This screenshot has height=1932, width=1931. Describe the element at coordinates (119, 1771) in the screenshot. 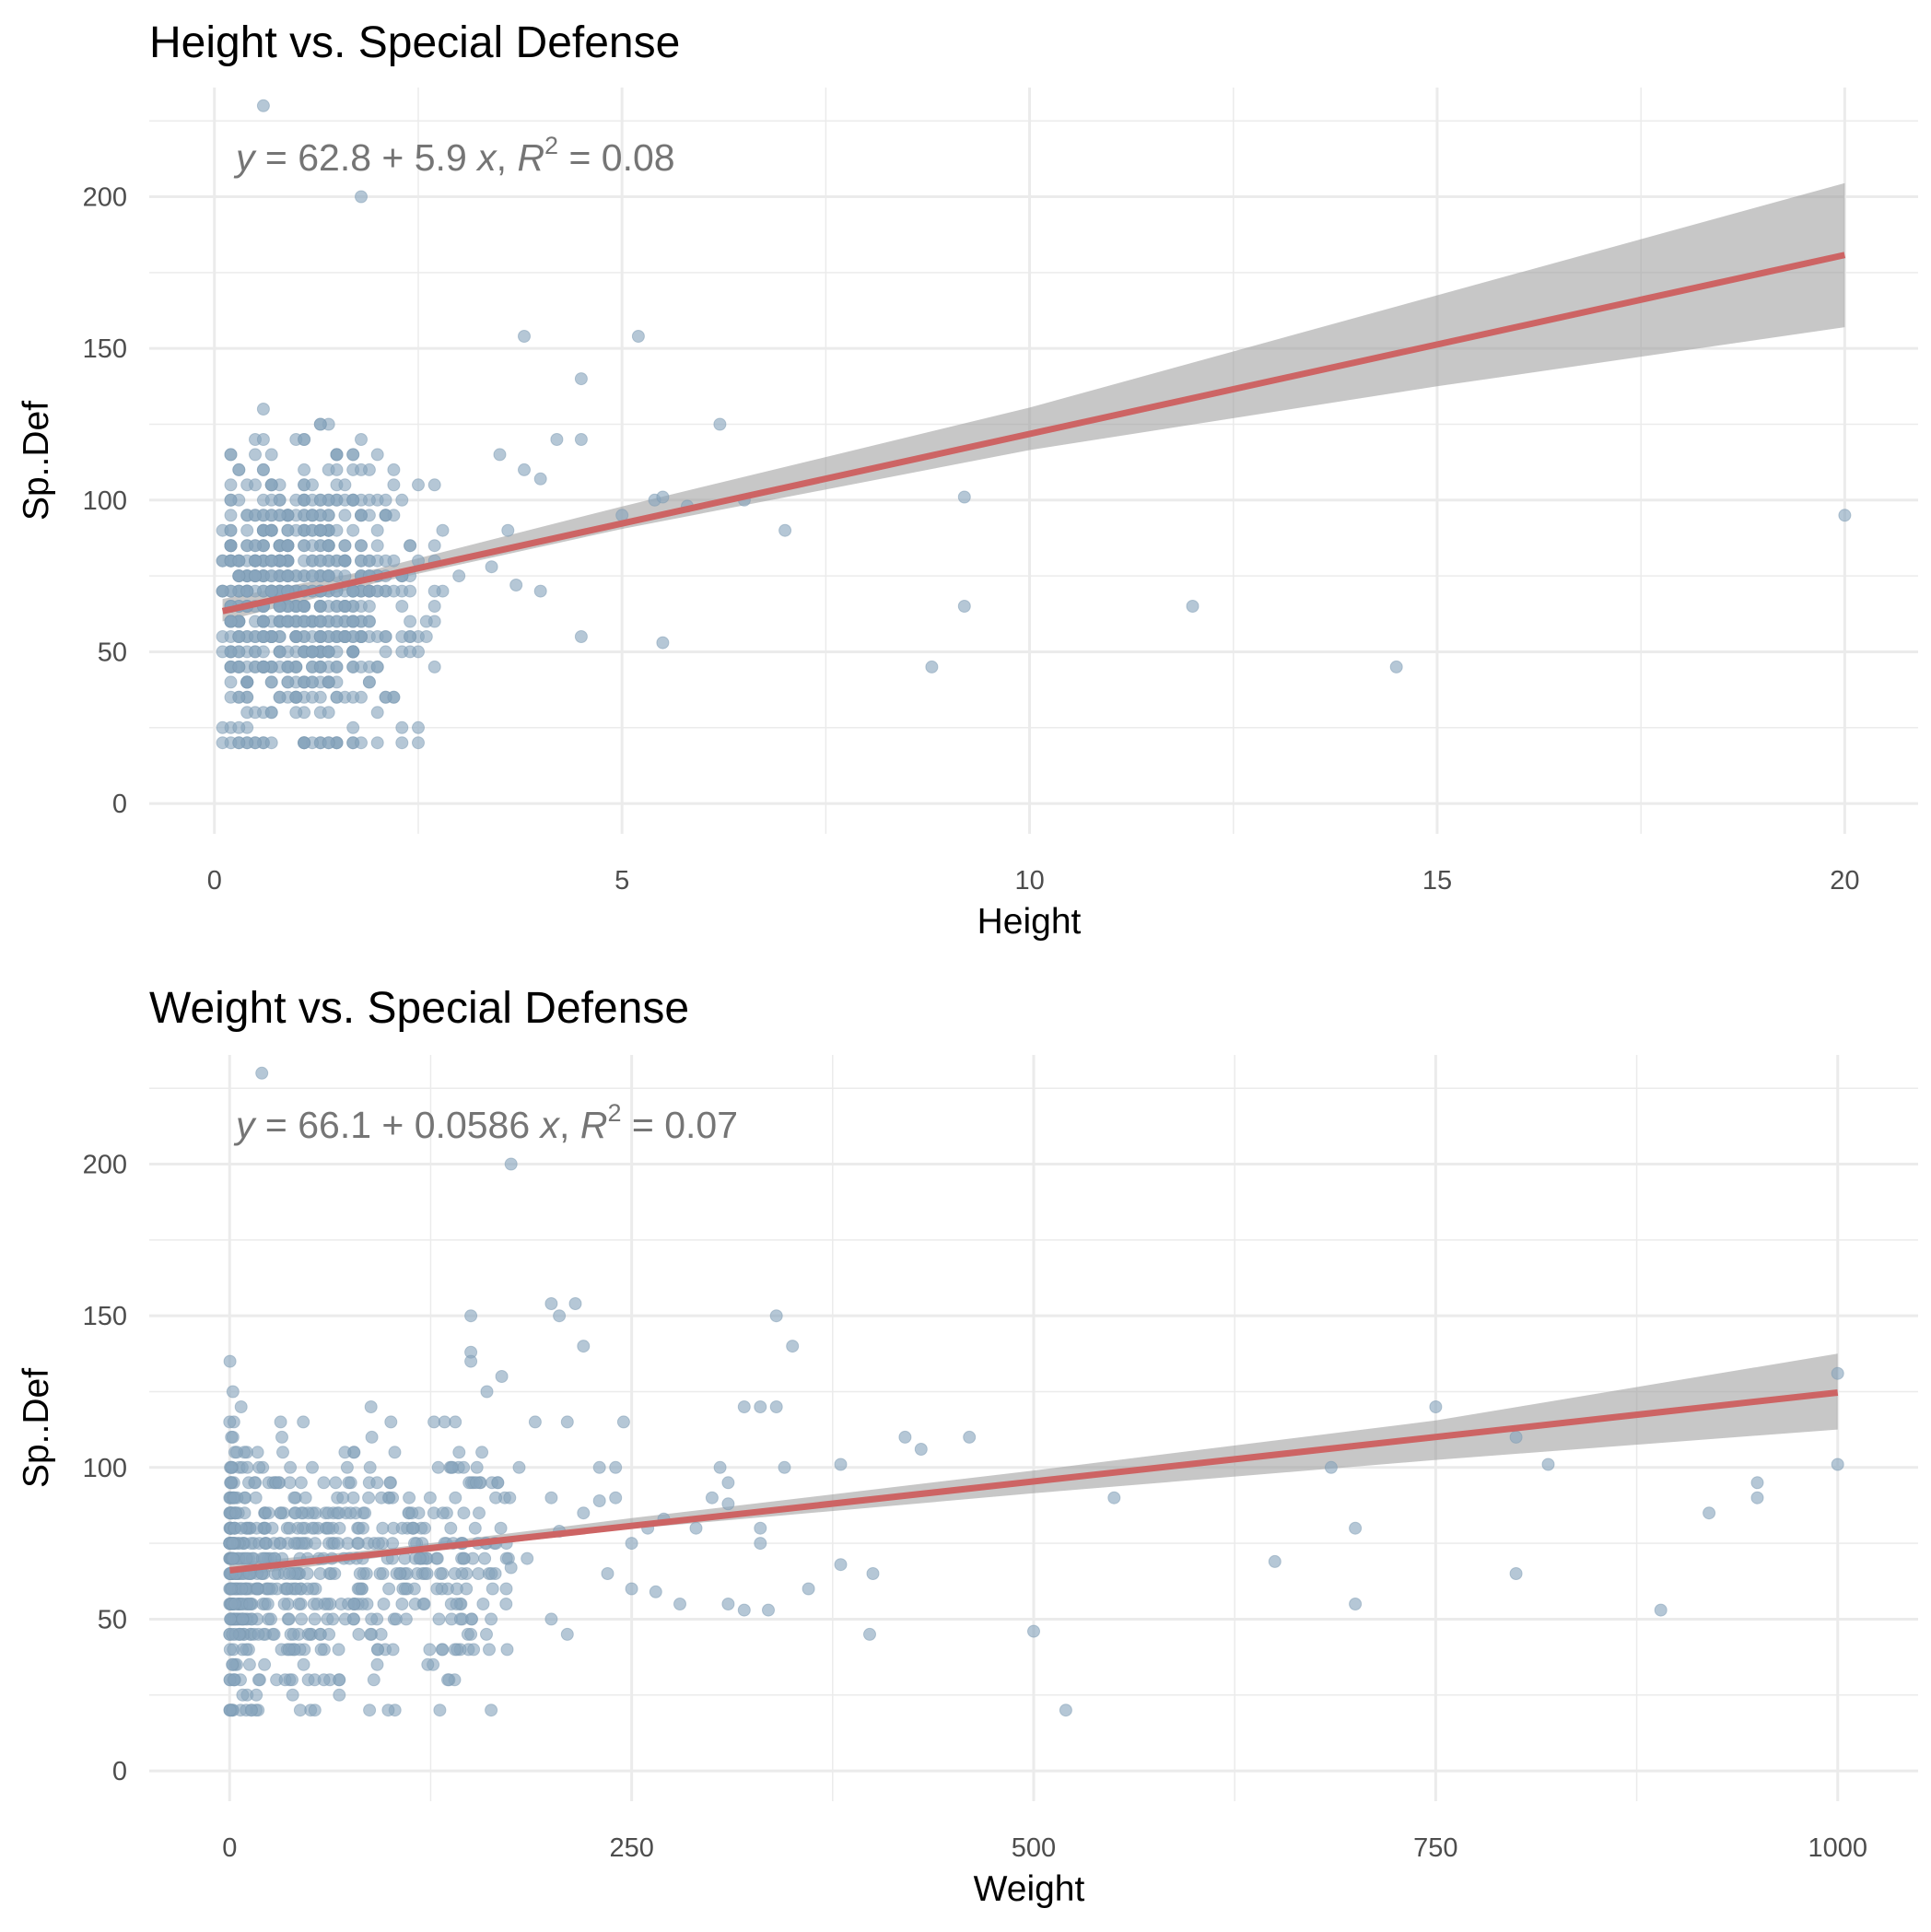

I see `y-tick-label: 0` at that location.